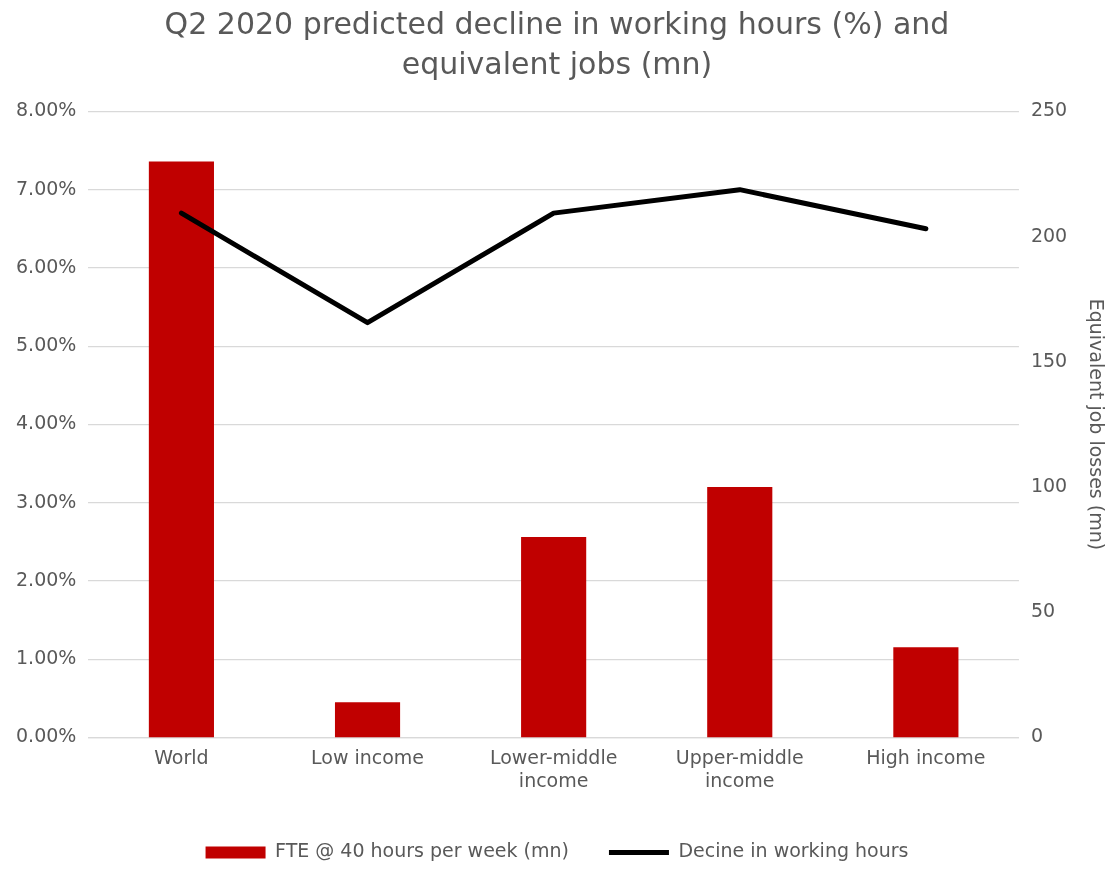  I want to click on x-tick-label: High income, so click(926, 756).